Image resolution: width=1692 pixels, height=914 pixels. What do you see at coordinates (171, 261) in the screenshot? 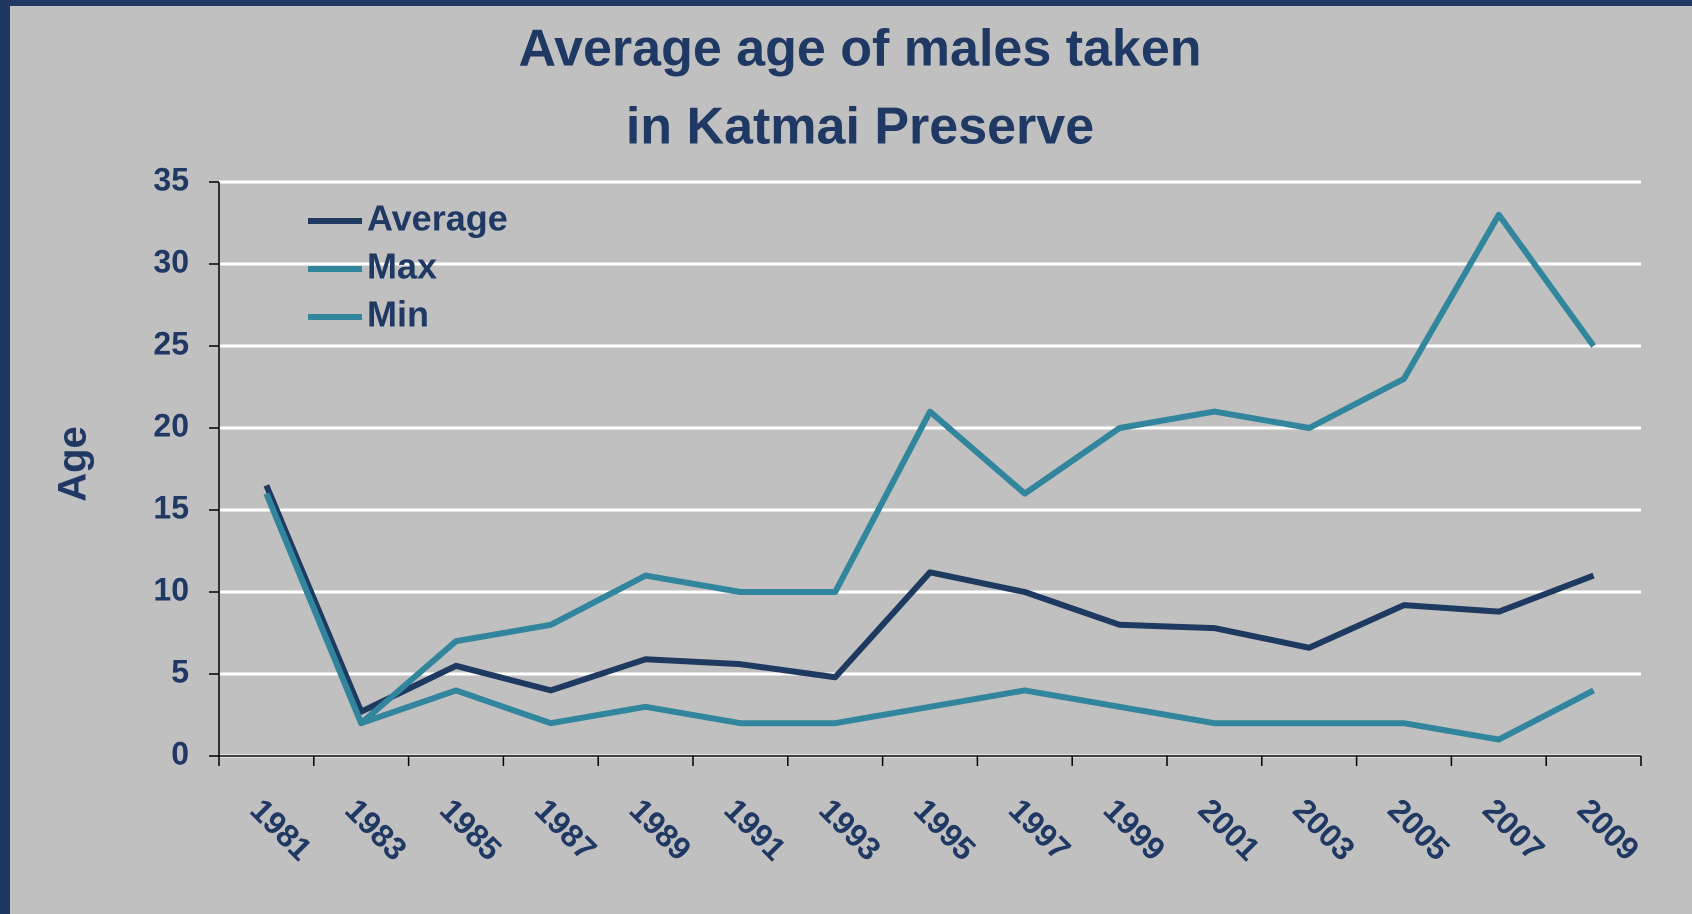
I see `y-tick-label: 30` at bounding box center [171, 261].